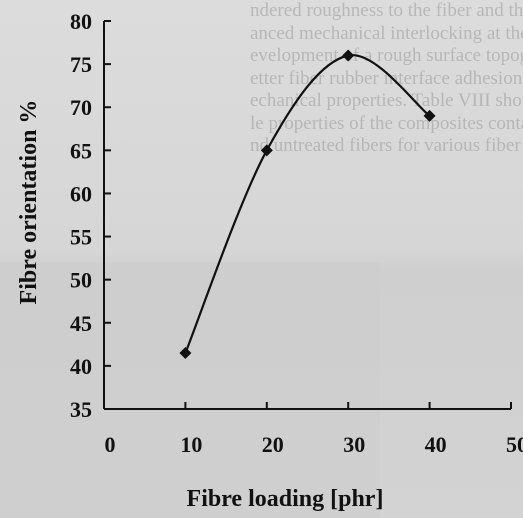 The width and height of the screenshot is (523, 518). Describe the element at coordinates (81, 21) in the screenshot. I see `y-tick-label: 80` at that location.